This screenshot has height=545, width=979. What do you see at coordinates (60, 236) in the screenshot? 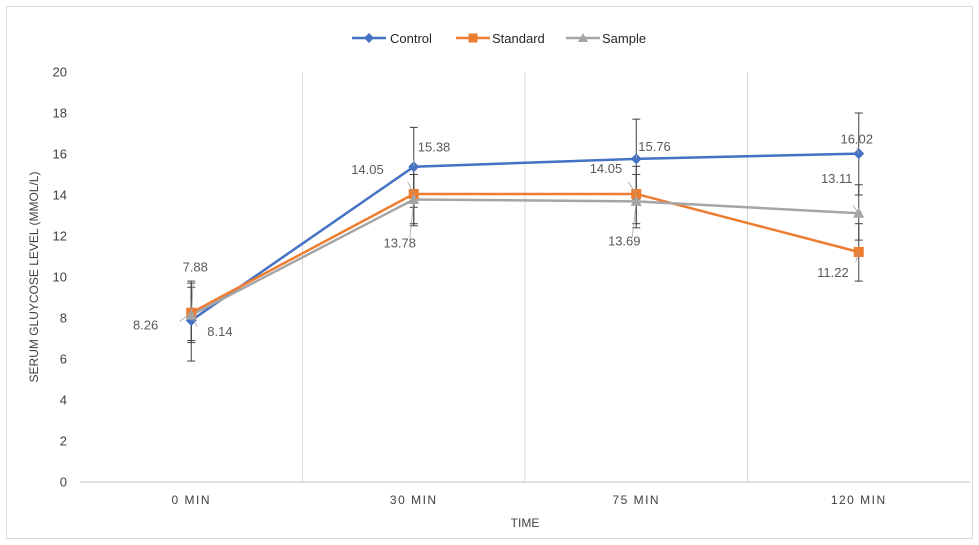
I see `y-tick-label: 12` at bounding box center [60, 236].